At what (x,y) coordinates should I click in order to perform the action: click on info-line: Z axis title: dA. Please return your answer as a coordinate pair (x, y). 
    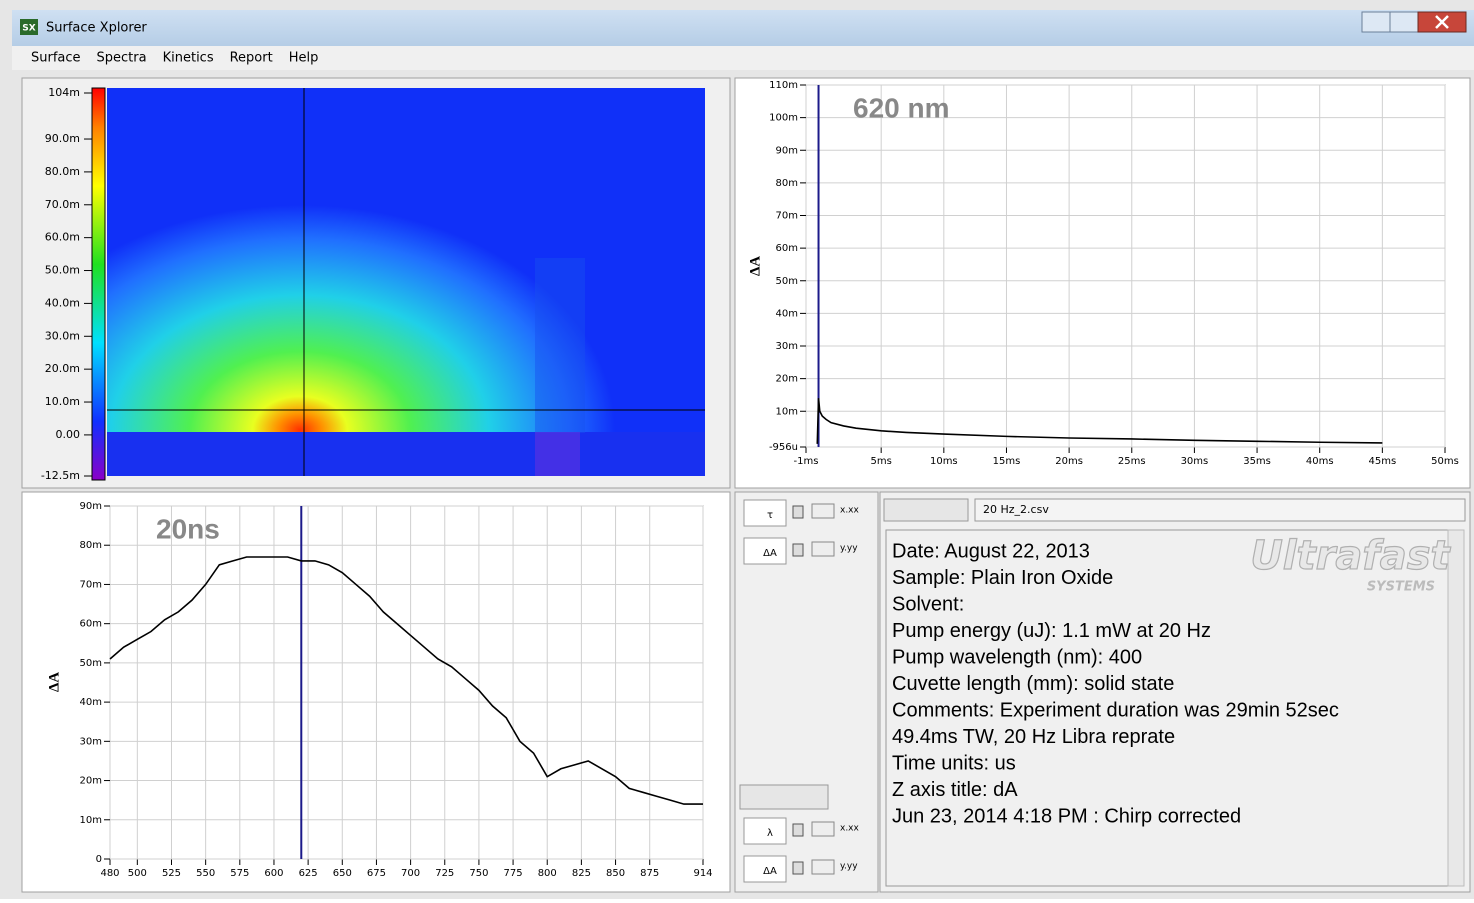
    Looking at the image, I should click on (955, 790).